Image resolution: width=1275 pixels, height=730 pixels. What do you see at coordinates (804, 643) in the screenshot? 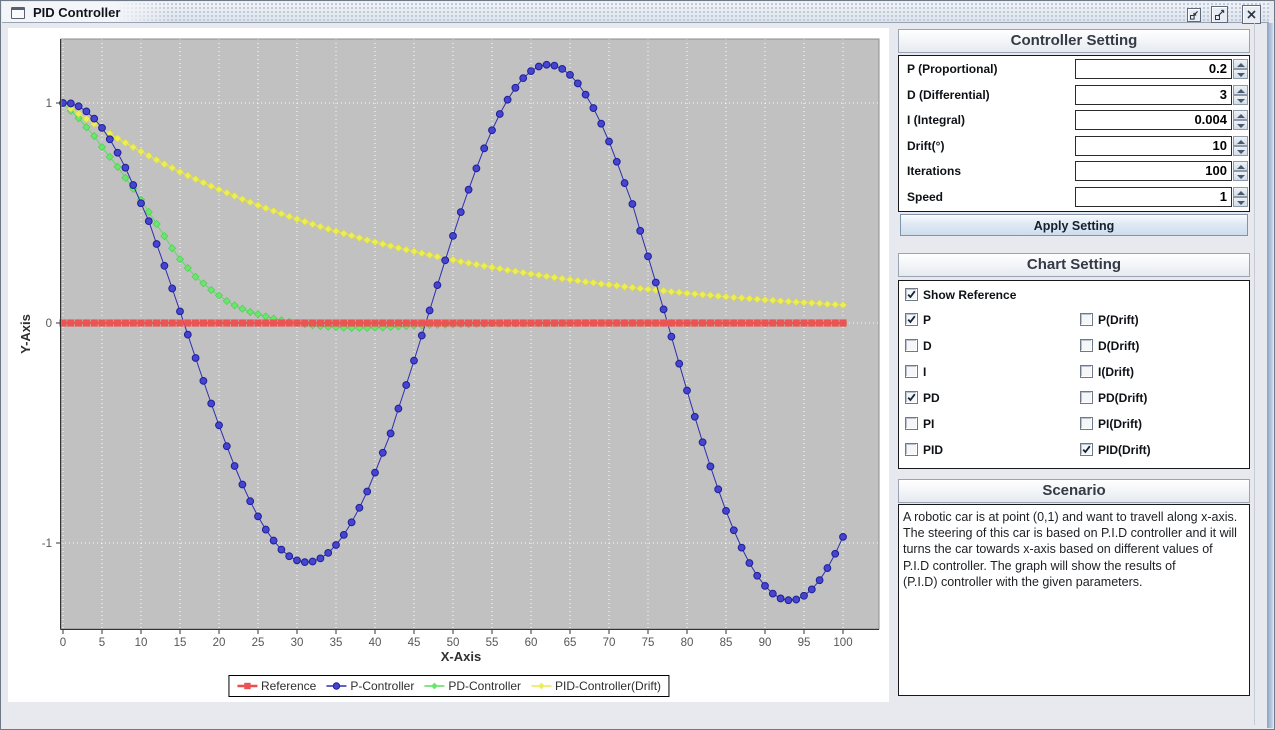
I see `svg-text: 95` at bounding box center [804, 643].